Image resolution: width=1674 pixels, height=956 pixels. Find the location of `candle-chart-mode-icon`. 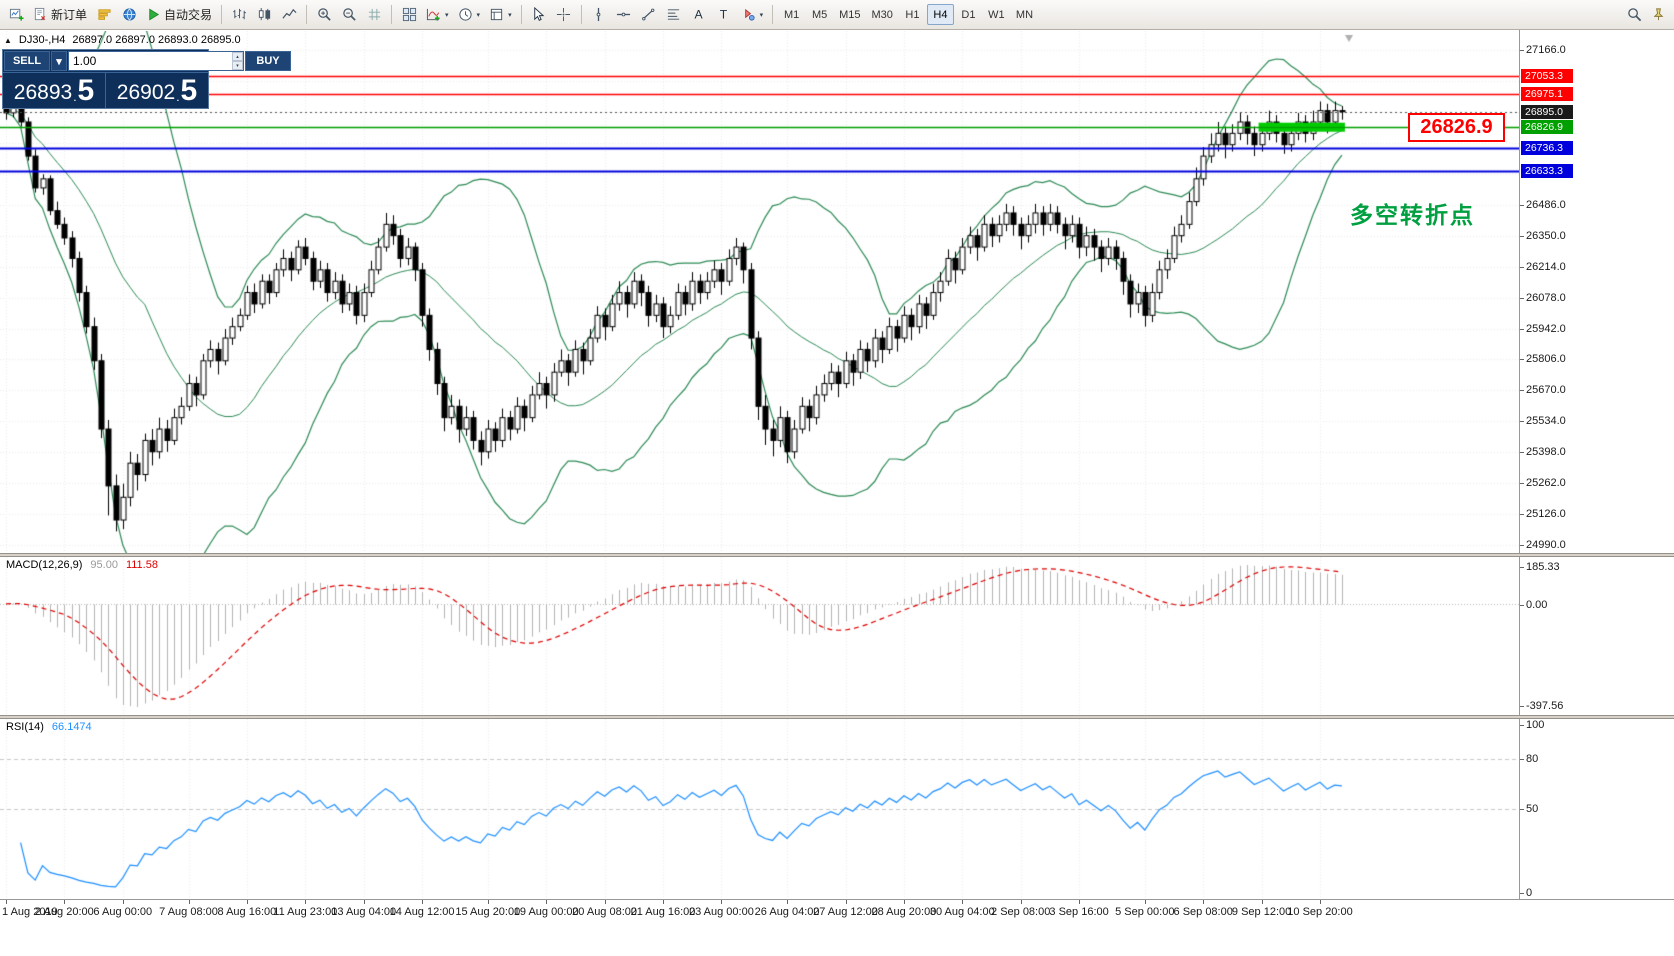

candle-chart-mode-icon is located at coordinates (264, 14).